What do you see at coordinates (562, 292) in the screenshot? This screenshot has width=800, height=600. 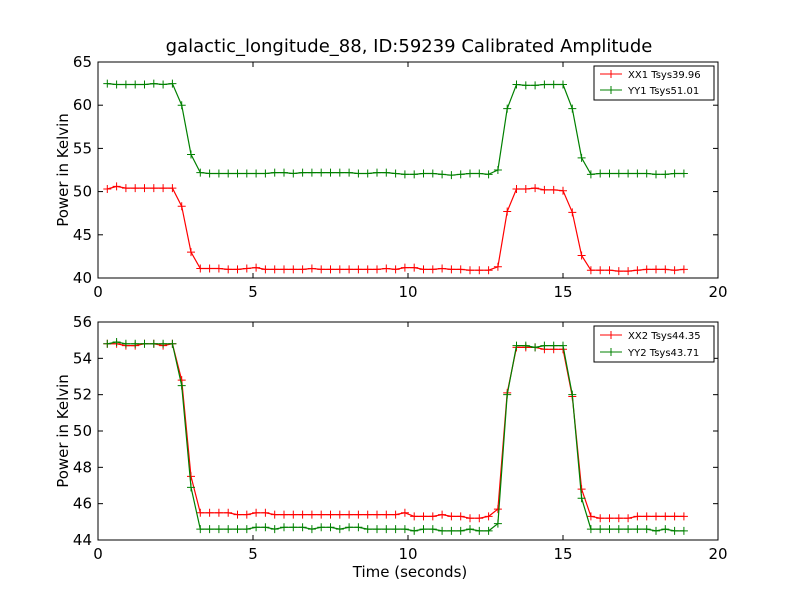 I see `top-x-tick-label: 15` at bounding box center [562, 292].